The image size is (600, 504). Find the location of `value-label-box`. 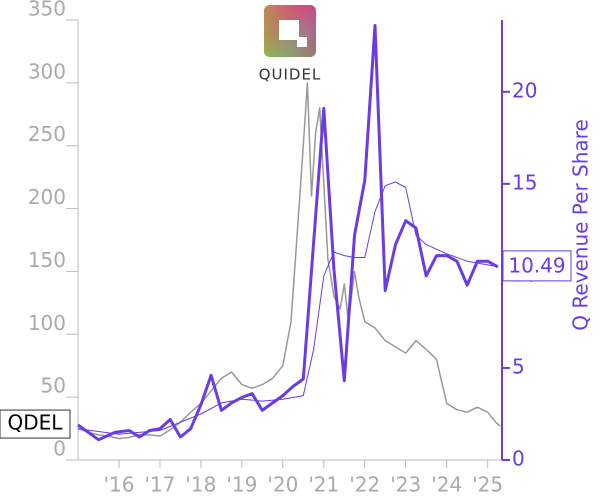

value-label-box is located at coordinates (537, 266).